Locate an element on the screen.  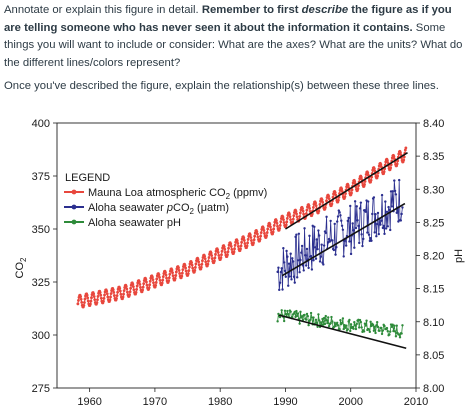
y-left-tick-label: 325 is located at coordinates (41, 283).